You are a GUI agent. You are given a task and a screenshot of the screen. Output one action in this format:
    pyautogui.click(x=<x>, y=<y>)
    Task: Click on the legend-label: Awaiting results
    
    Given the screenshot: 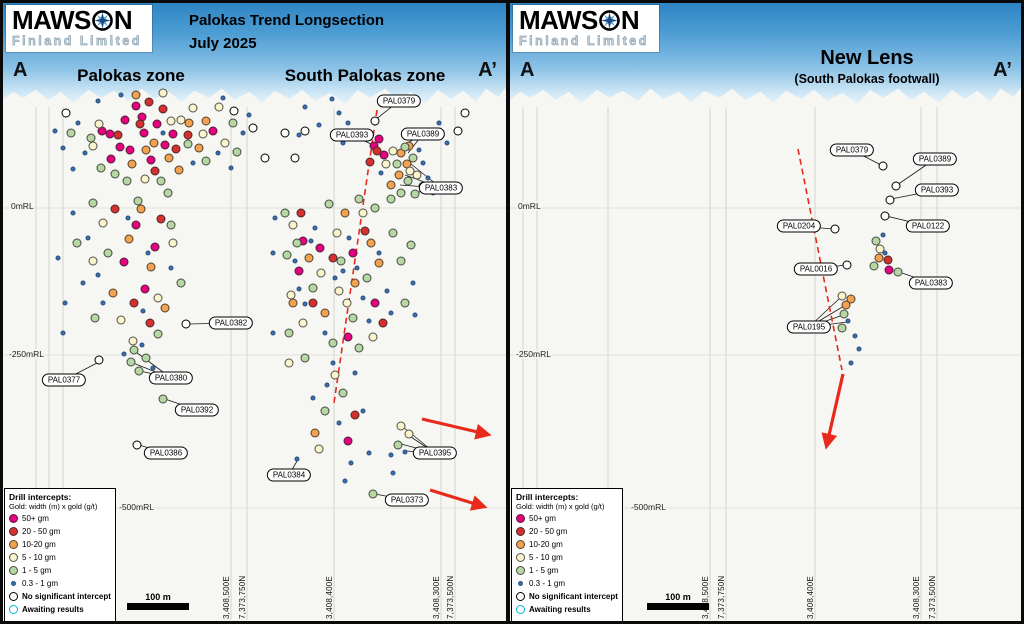 What is the action you would take?
    pyautogui.click(x=53, y=609)
    